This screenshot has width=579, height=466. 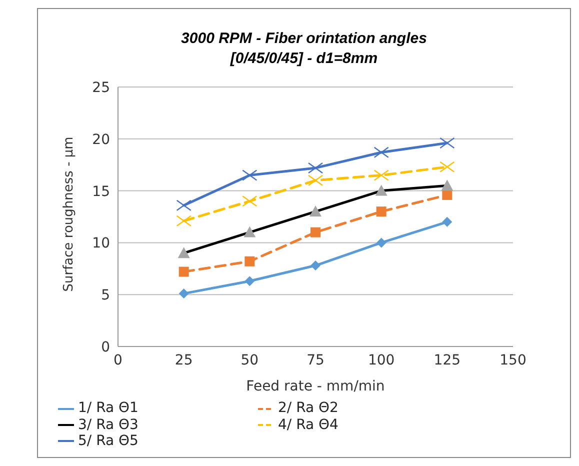 I want to click on y-tick-label: 10, so click(x=101, y=244).